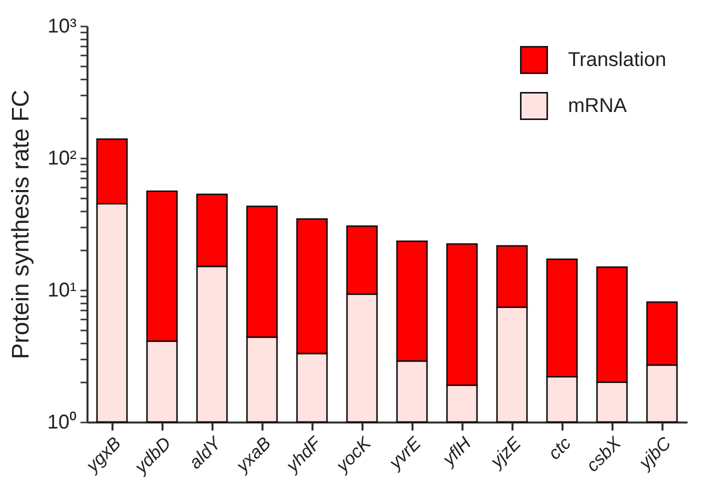 This screenshot has height=489, width=703. I want to click on y-tick-label: 10¹, so click(62, 291).